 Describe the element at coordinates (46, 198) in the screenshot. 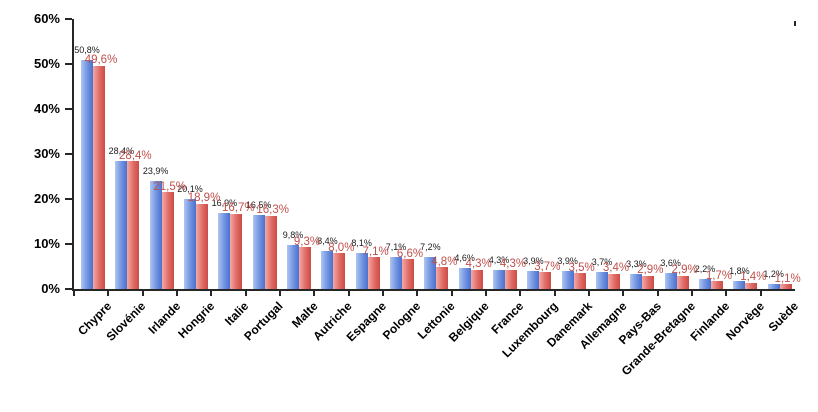

I see `y-axis-tick-label: 20%` at that location.